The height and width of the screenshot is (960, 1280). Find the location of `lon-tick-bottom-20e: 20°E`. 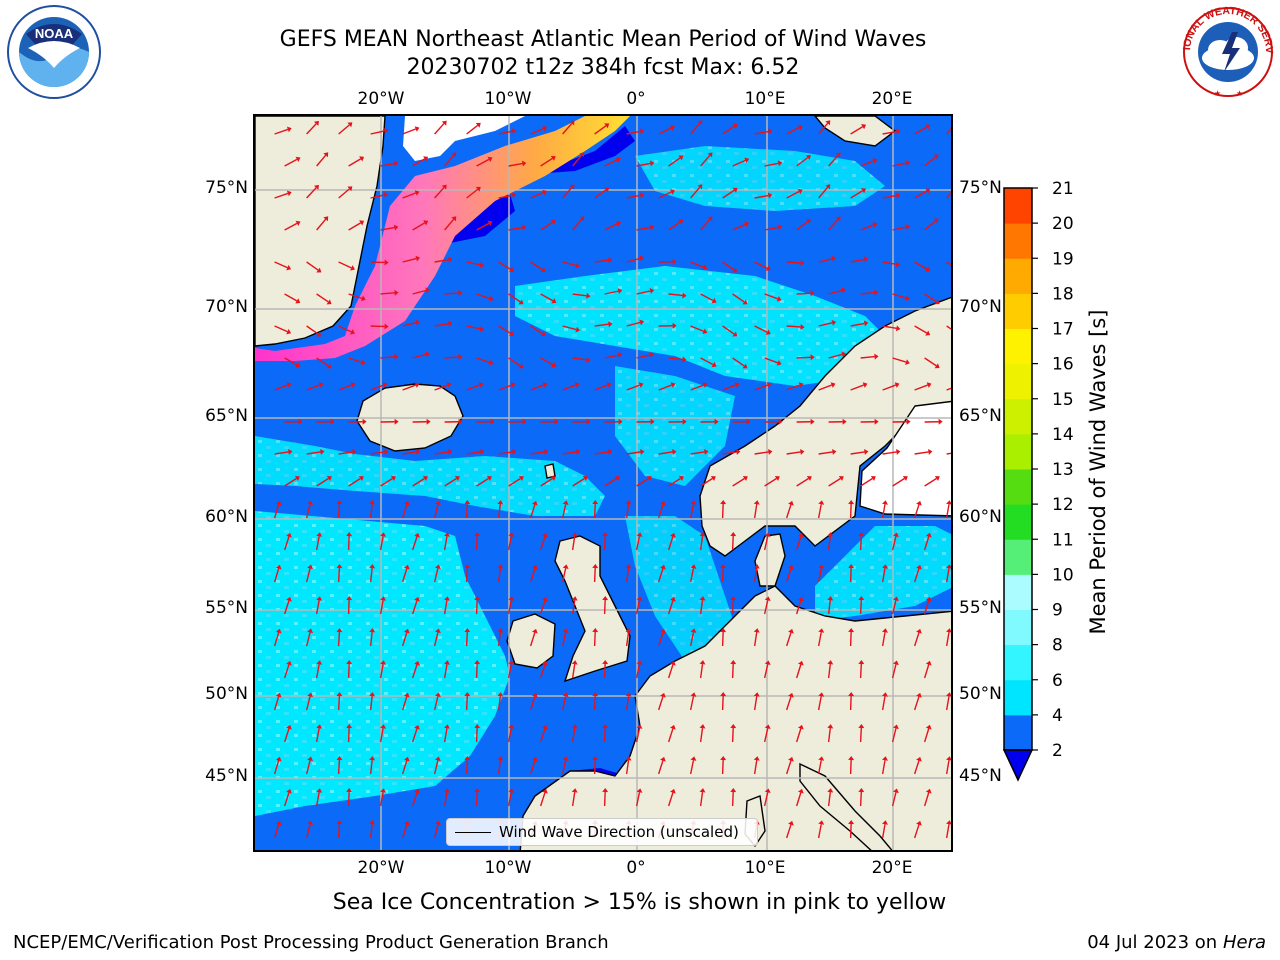

lon-tick-bottom-20e: 20°E is located at coordinates (892, 868).